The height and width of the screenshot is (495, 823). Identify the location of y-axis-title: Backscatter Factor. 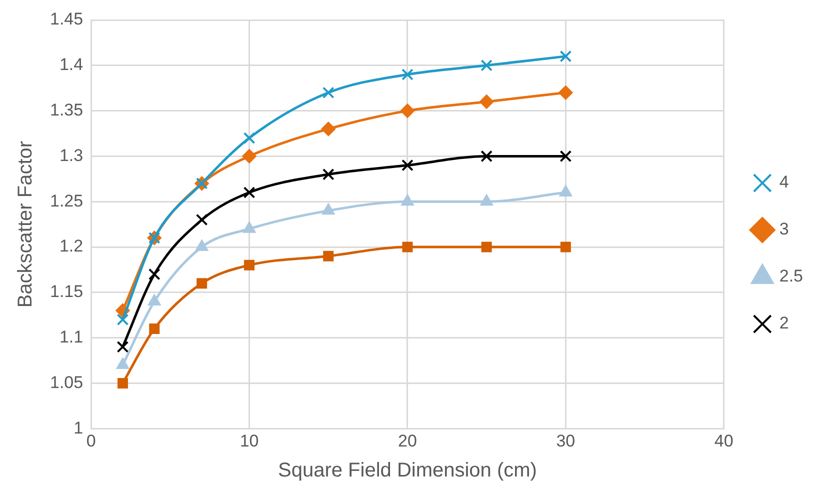
(25, 224).